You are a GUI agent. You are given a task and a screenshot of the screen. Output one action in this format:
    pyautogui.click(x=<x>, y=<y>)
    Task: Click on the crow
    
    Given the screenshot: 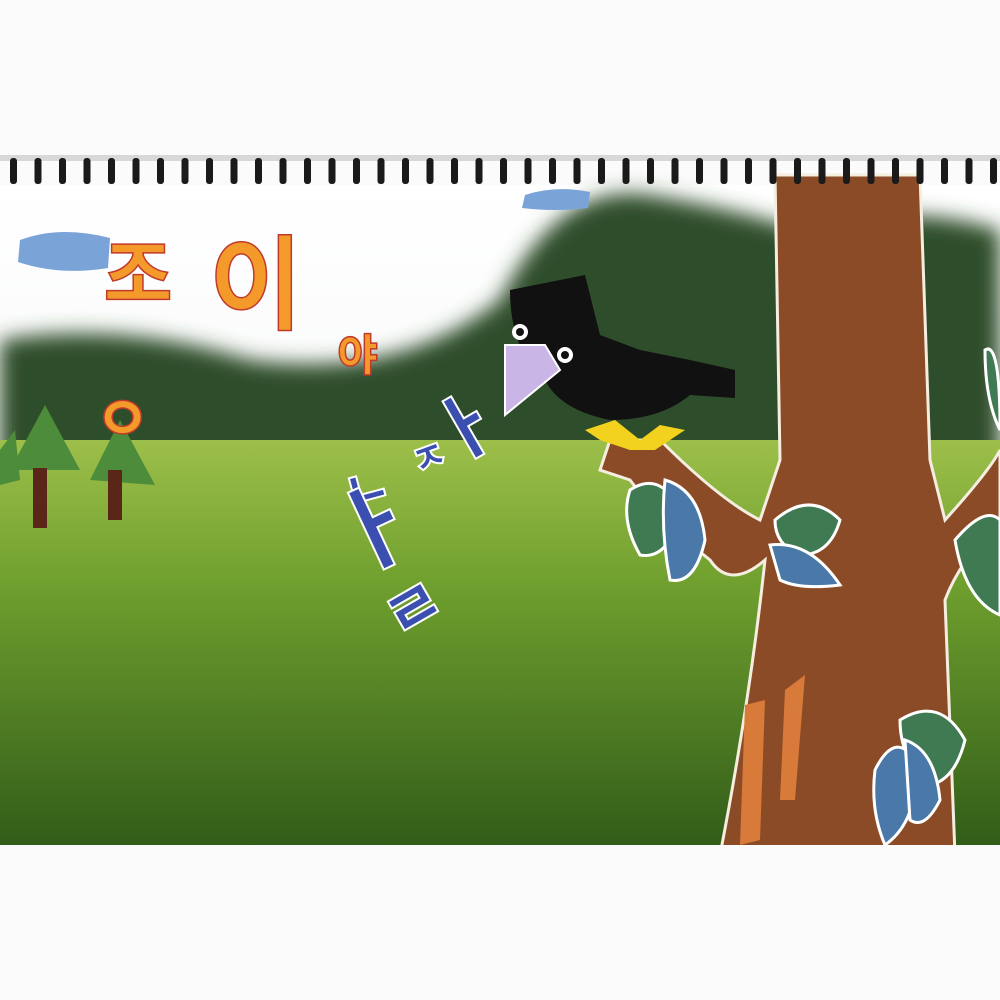 What is the action you would take?
    pyautogui.click(x=619, y=362)
    